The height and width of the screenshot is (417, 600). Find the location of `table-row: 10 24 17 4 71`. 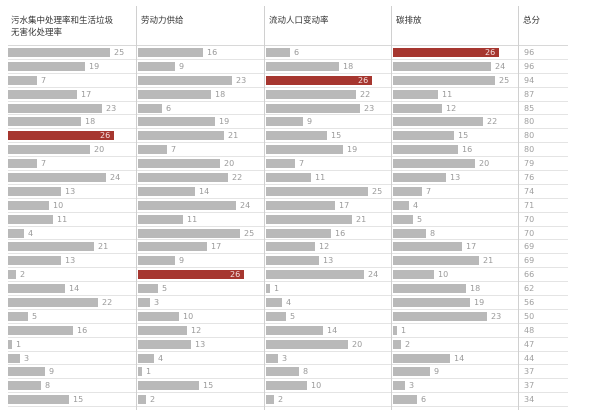

table-row: 10 24 17 4 71 is located at coordinates (288, 206).